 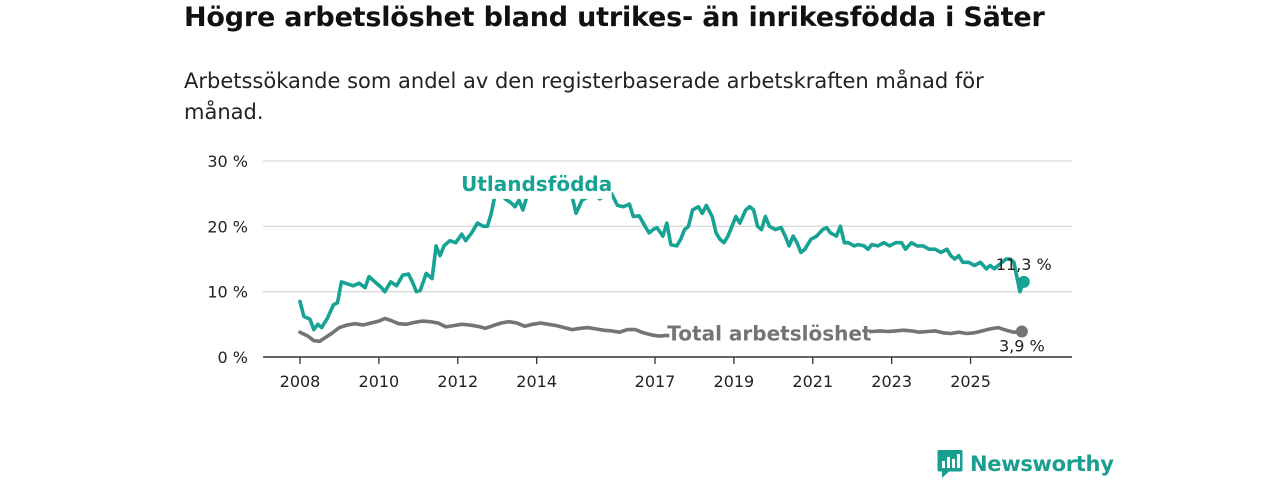 What do you see at coordinates (300, 381) in the screenshot?
I see `x-tick-label: 2008` at bounding box center [300, 381].